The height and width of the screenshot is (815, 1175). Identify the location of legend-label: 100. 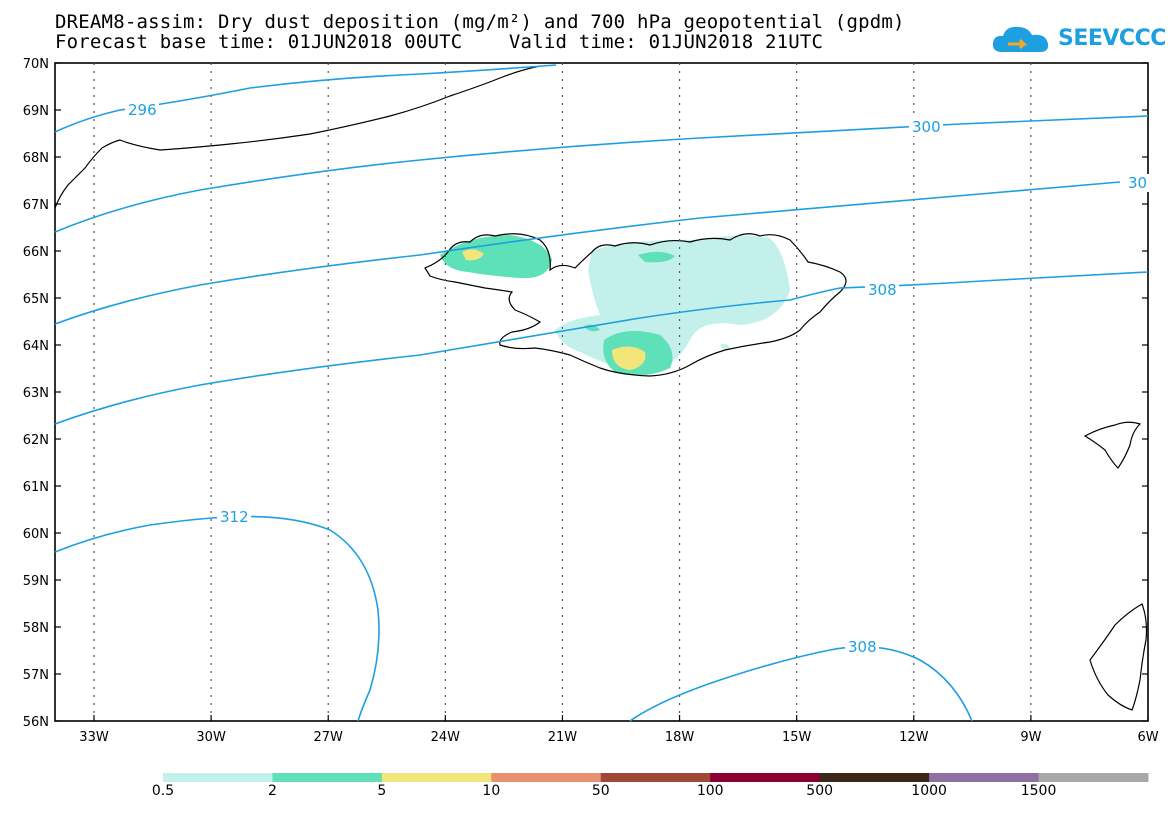
(710, 791).